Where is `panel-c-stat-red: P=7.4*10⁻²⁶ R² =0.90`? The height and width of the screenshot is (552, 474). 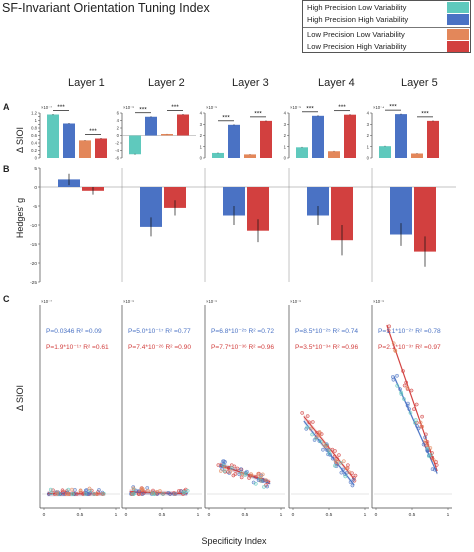
panel-c-stat-red: P=7.4*10⁻²⁶ R² =0.90 is located at coordinates (159, 347).